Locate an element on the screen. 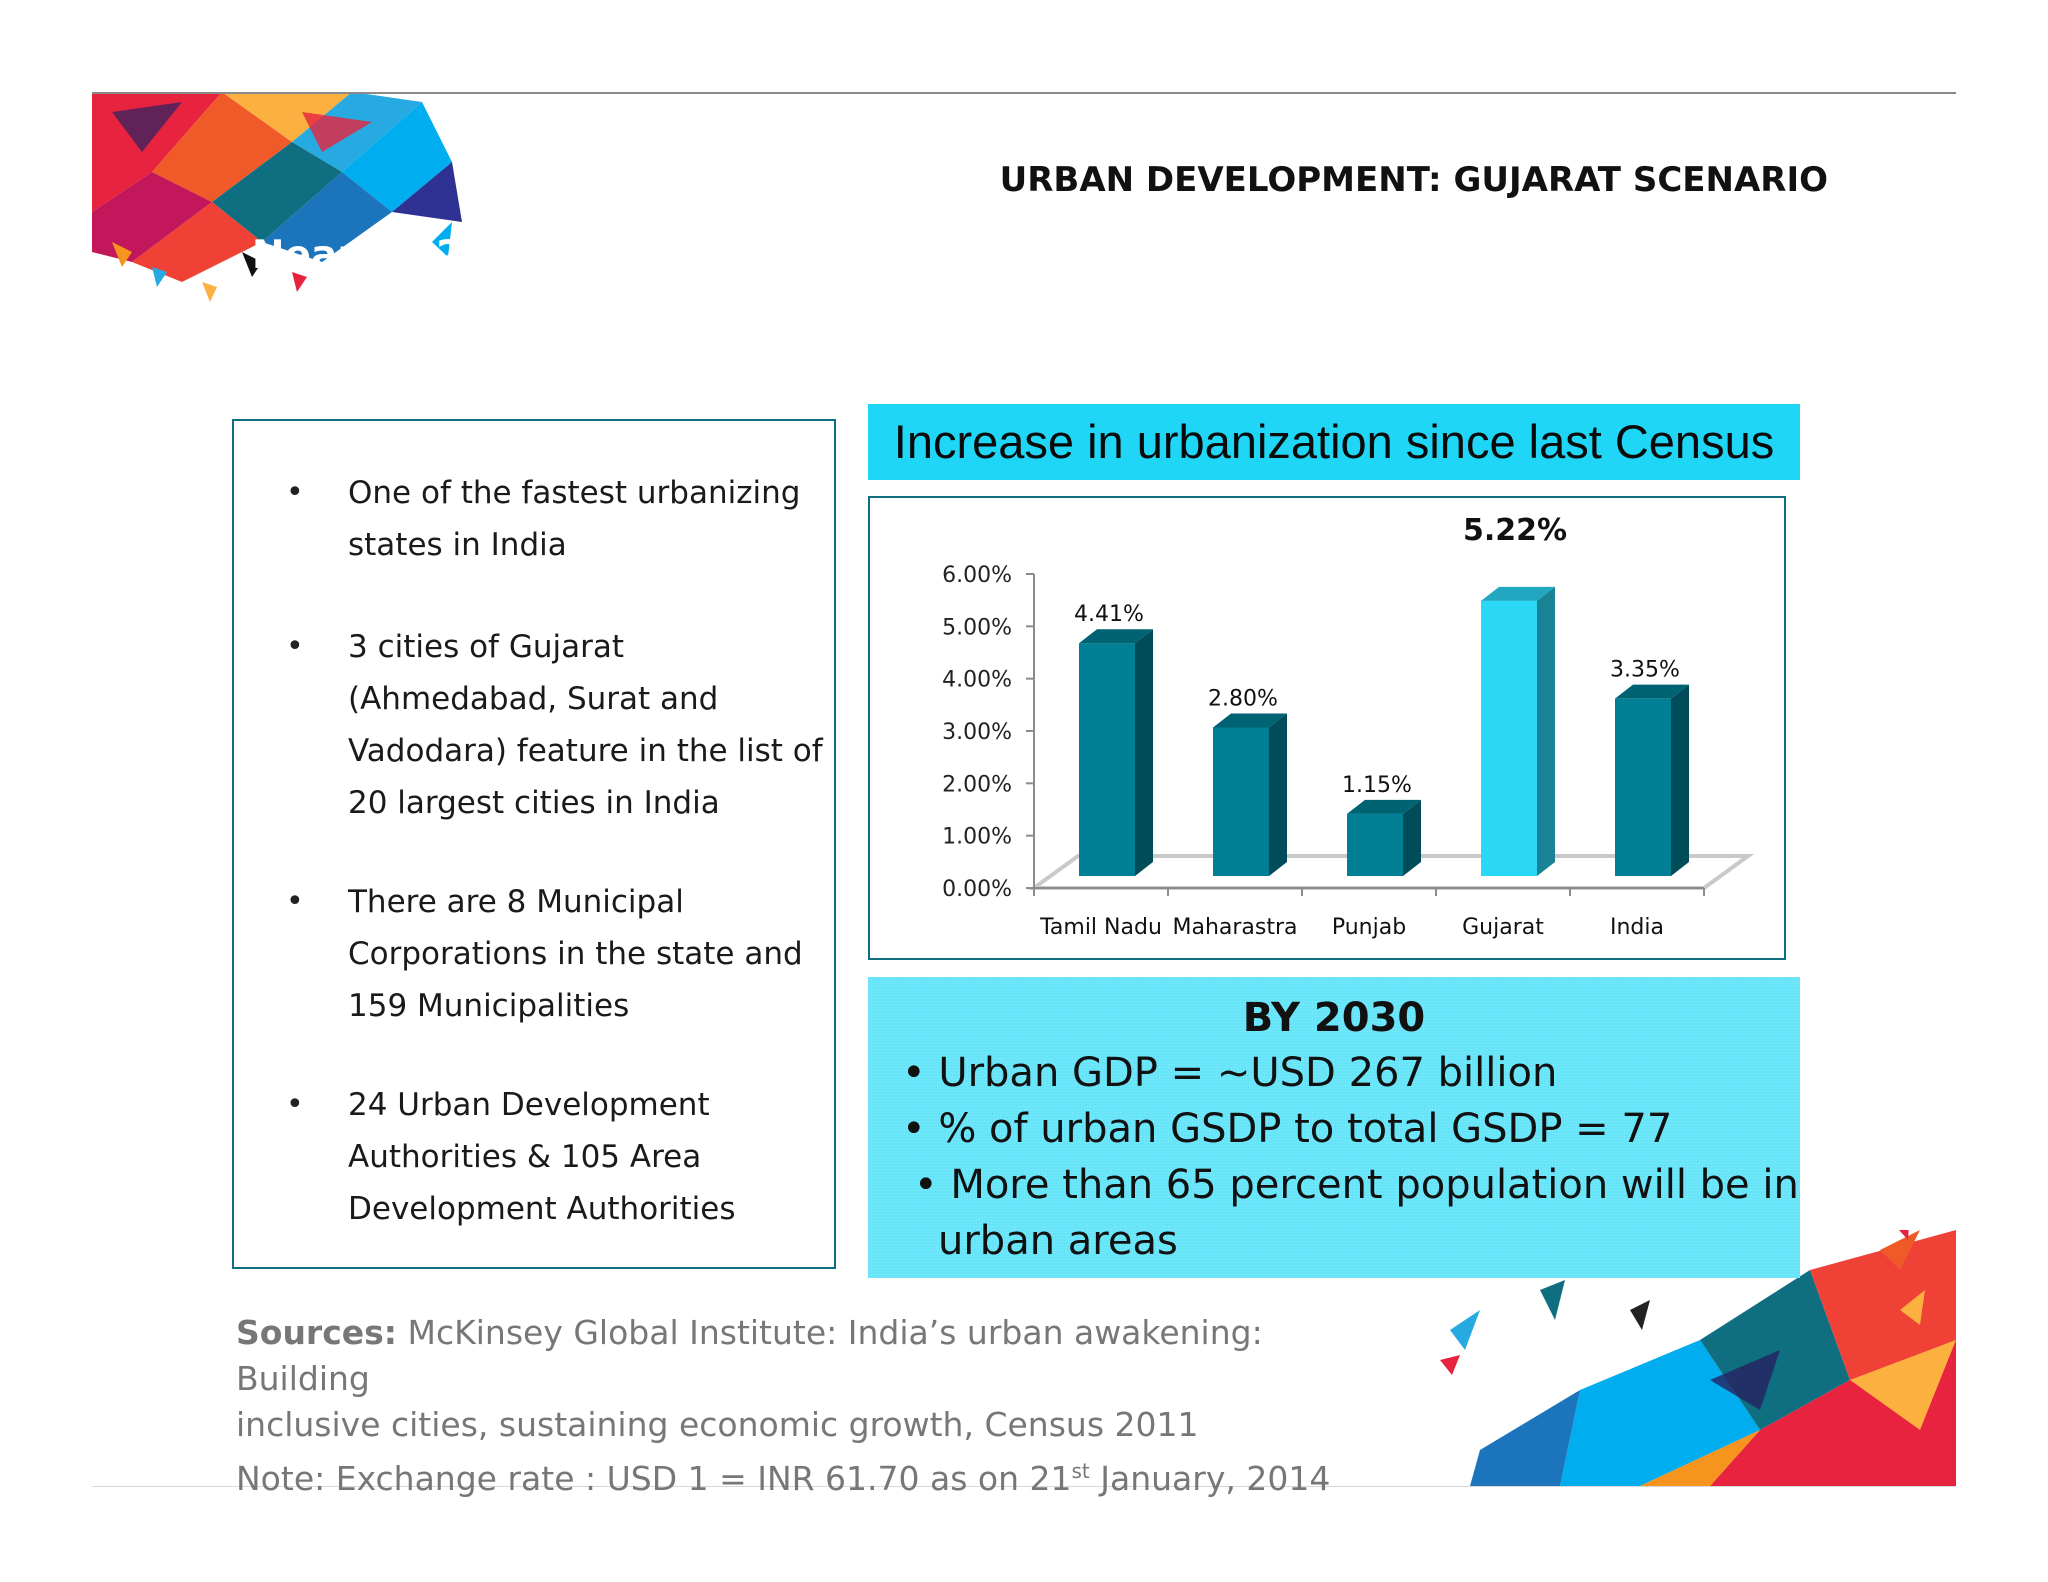 The width and height of the screenshot is (2048, 1582). bar-maharastra is located at coordinates (1241, 801).